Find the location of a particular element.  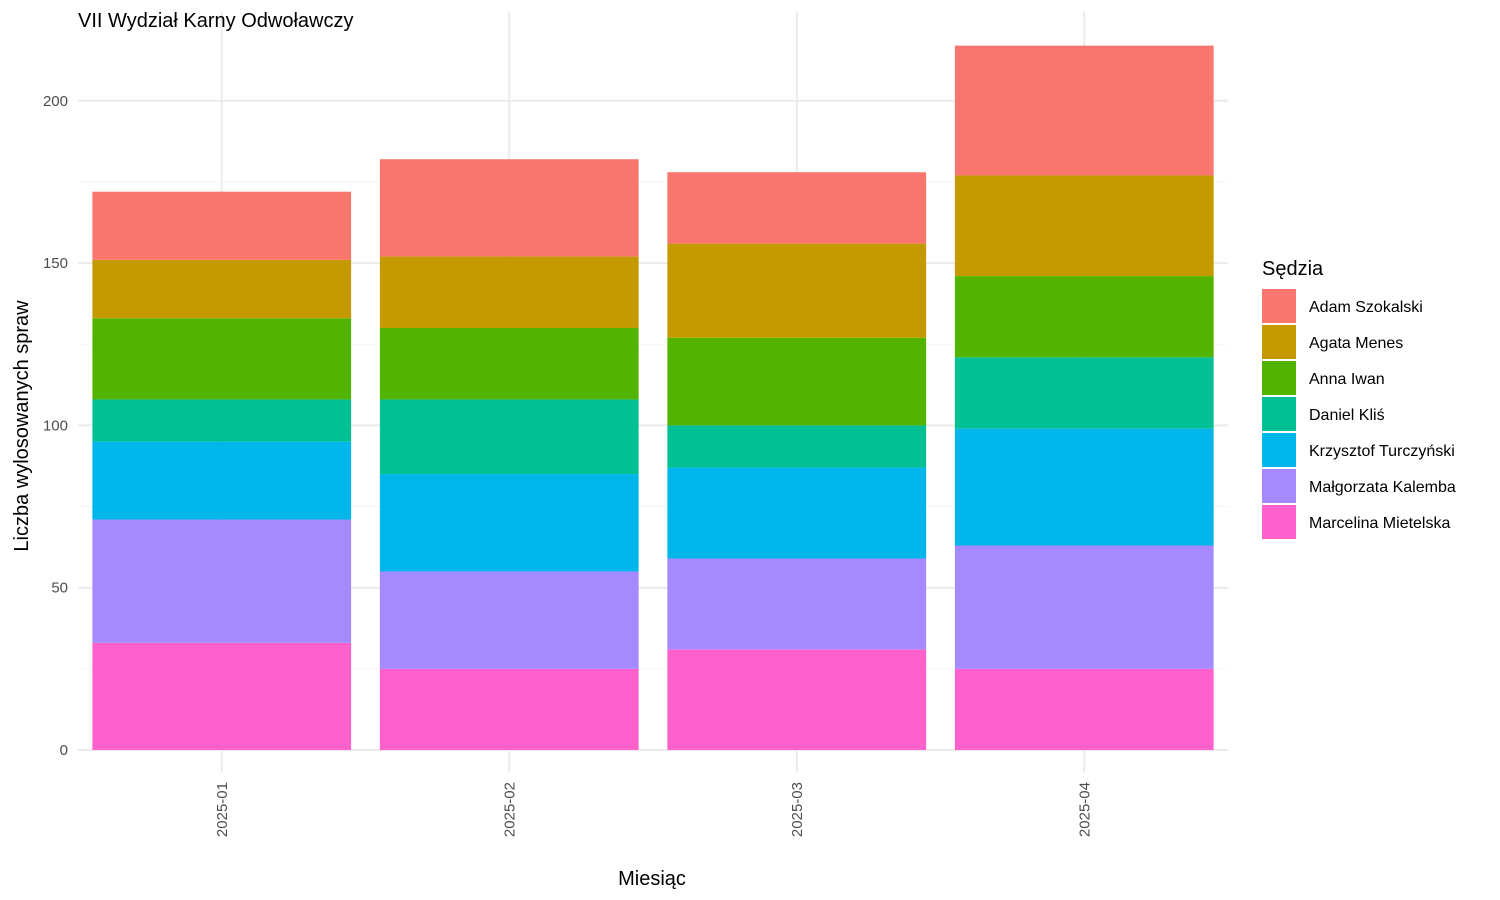

y-tick-label: 0 is located at coordinates (64, 750).